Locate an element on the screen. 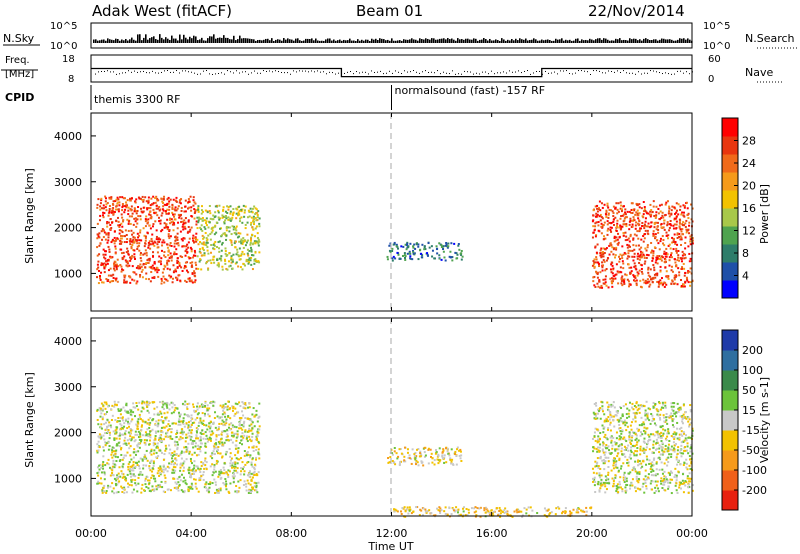 The height and width of the screenshot is (554, 800). cpid-segment-themis: themis 3300 RF is located at coordinates (137, 99).